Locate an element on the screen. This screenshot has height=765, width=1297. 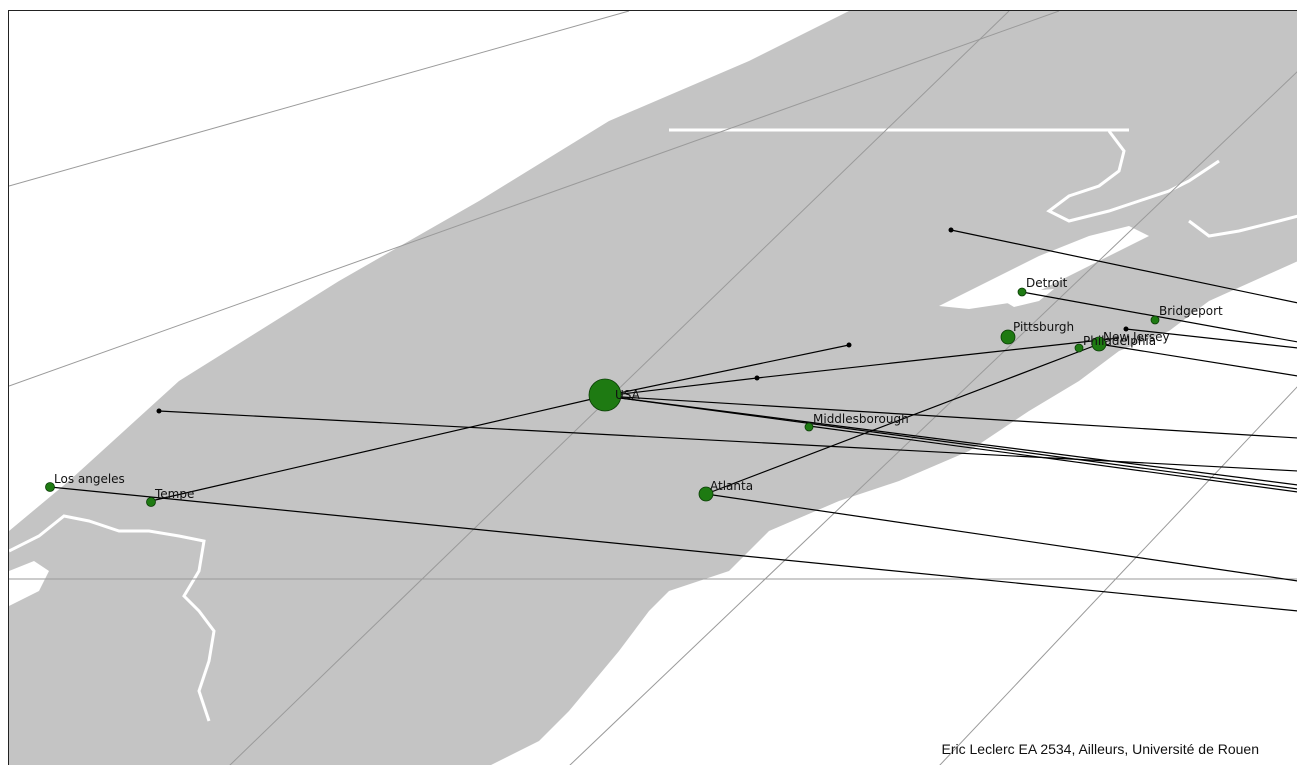
label-bridgeport: Bridgeport is located at coordinates (1191, 311).